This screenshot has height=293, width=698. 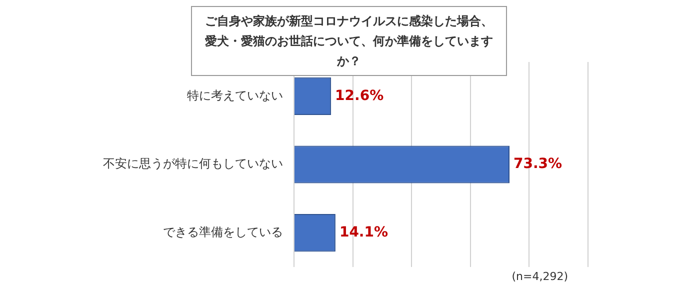 I want to click on y-tick-label: 不安に思うが特に何もしていない, so click(x=193, y=163).